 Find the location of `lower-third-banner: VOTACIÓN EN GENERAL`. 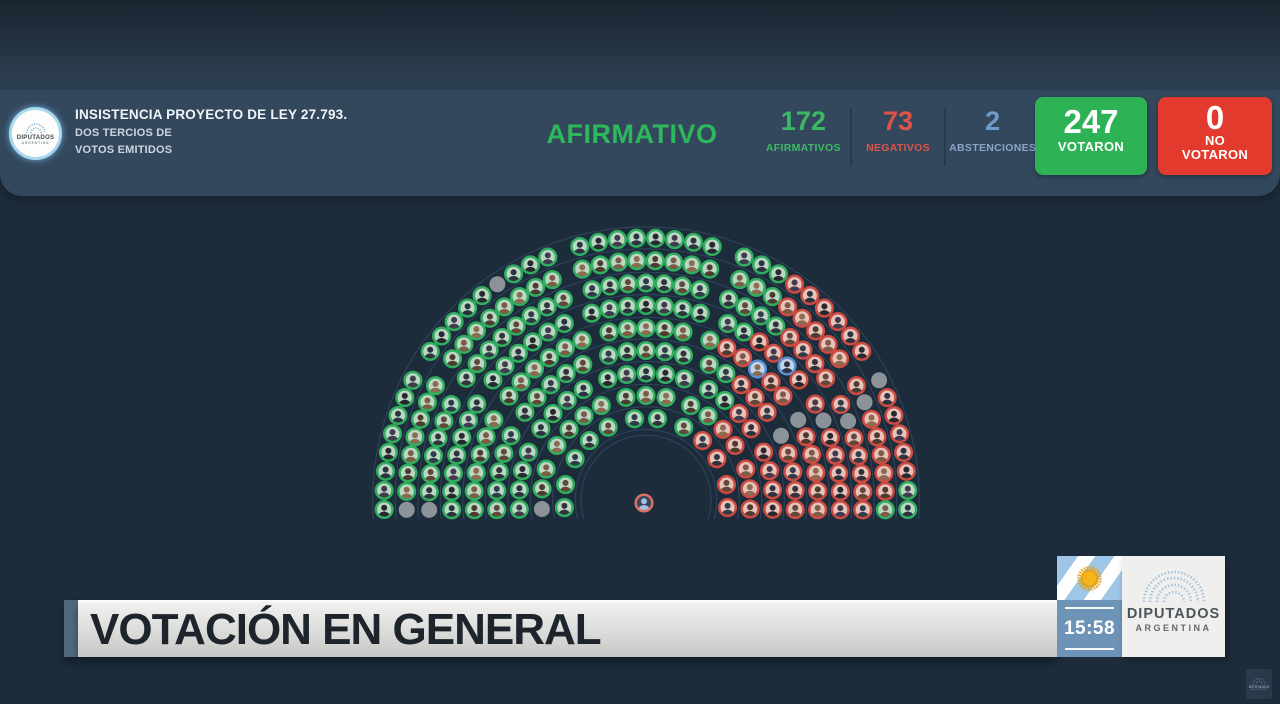

lower-third-banner: VOTACIÓN EN GENERAL is located at coordinates (567, 628).